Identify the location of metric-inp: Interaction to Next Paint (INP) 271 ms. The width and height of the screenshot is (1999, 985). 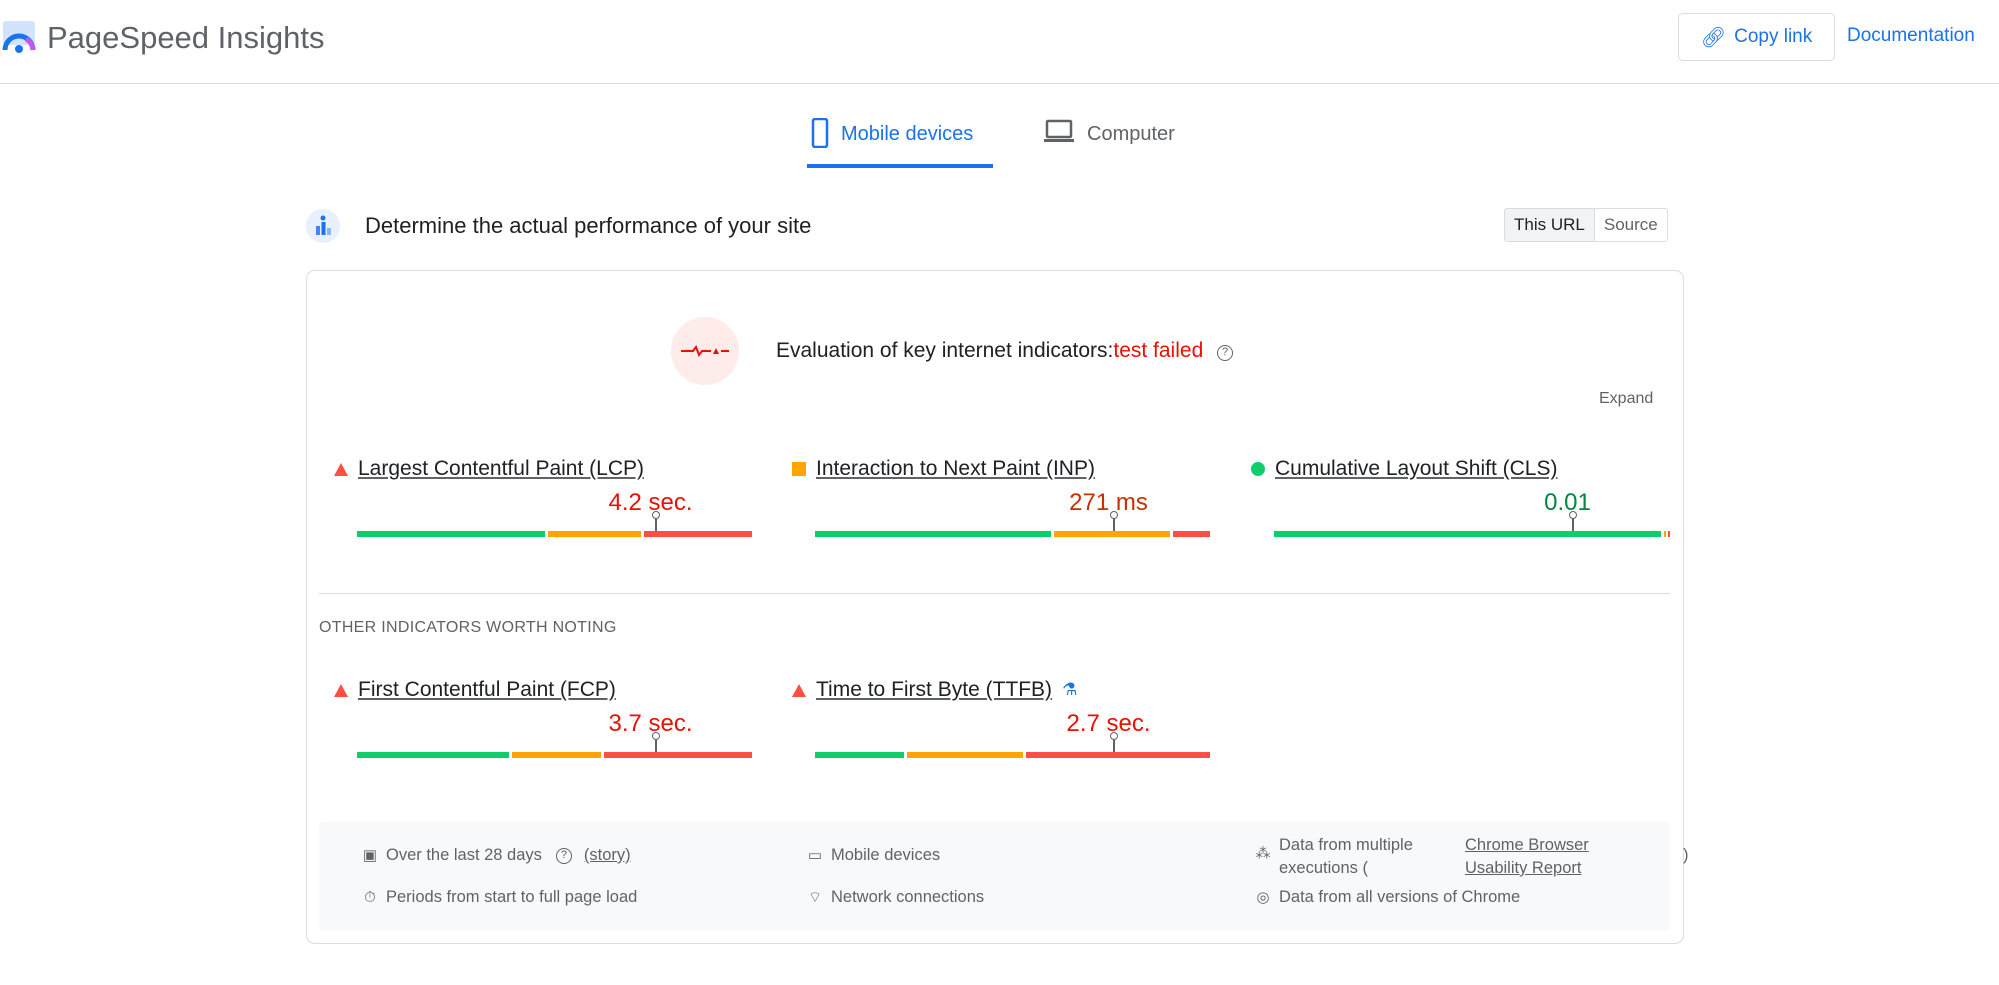
(1002, 507).